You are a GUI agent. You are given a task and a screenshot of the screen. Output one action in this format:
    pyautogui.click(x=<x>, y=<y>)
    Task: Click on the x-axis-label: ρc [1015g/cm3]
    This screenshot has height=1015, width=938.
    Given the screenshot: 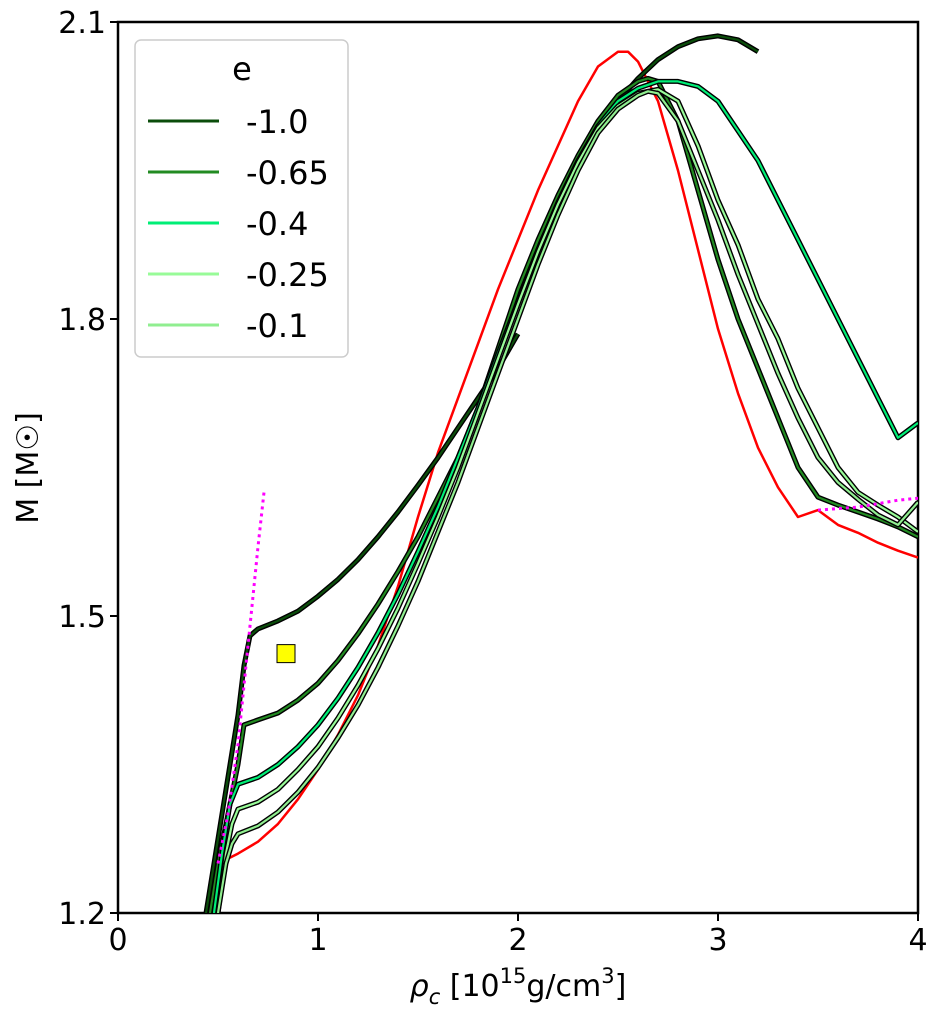 What is the action you would take?
    pyautogui.click(x=518, y=986)
    